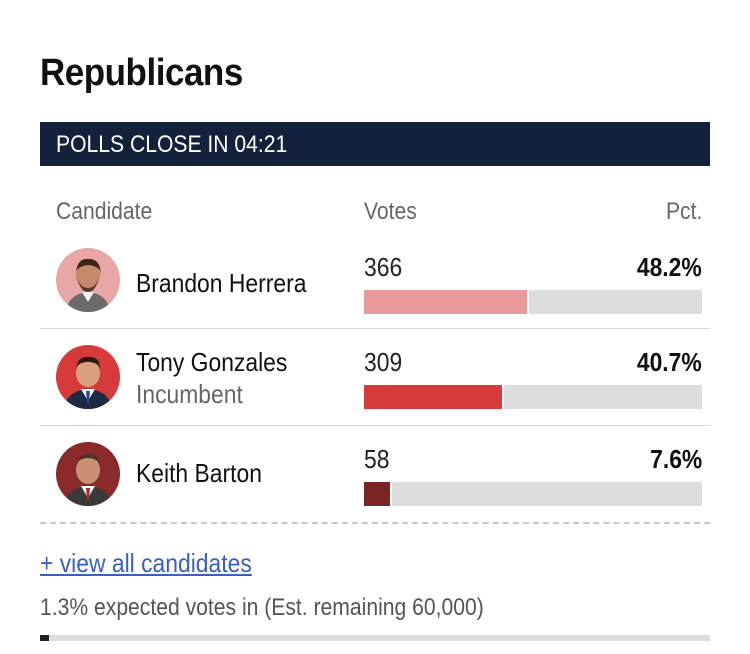  Describe the element at coordinates (683, 211) in the screenshot. I see `header-pct: Pct.` at that location.